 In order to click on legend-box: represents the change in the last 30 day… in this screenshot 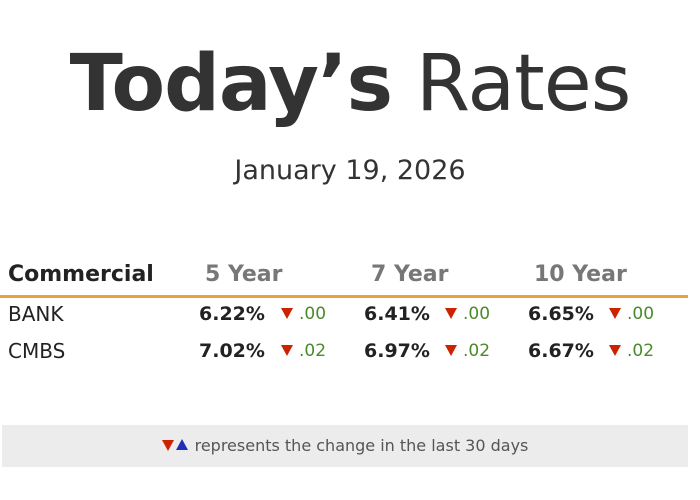, I will do `click(345, 446)`.